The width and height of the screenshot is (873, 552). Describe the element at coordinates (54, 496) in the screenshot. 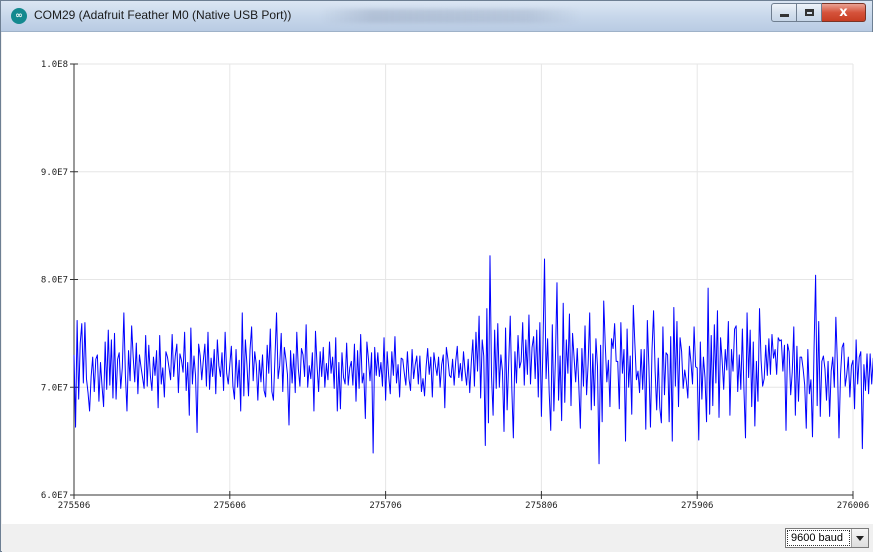

I see `y-tick-label: 6.0E7` at that location.